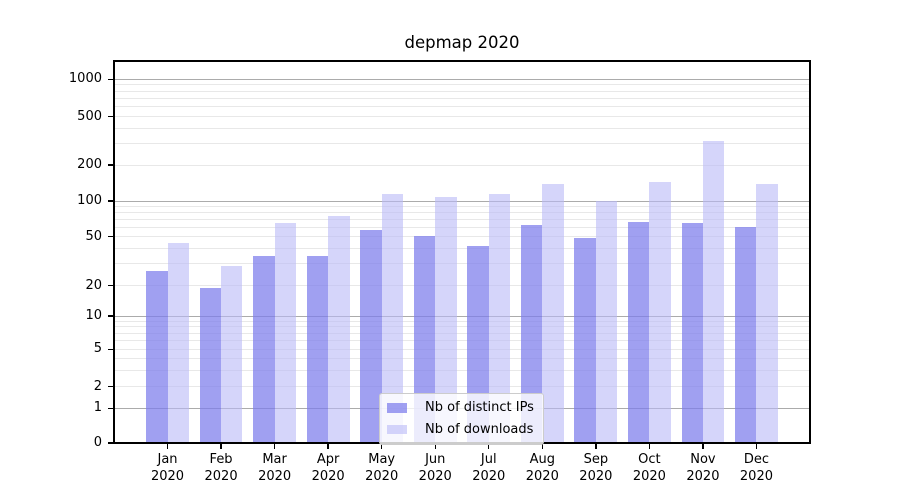  What do you see at coordinates (97, 442) in the screenshot?
I see `y-tick-label: 0` at bounding box center [97, 442].